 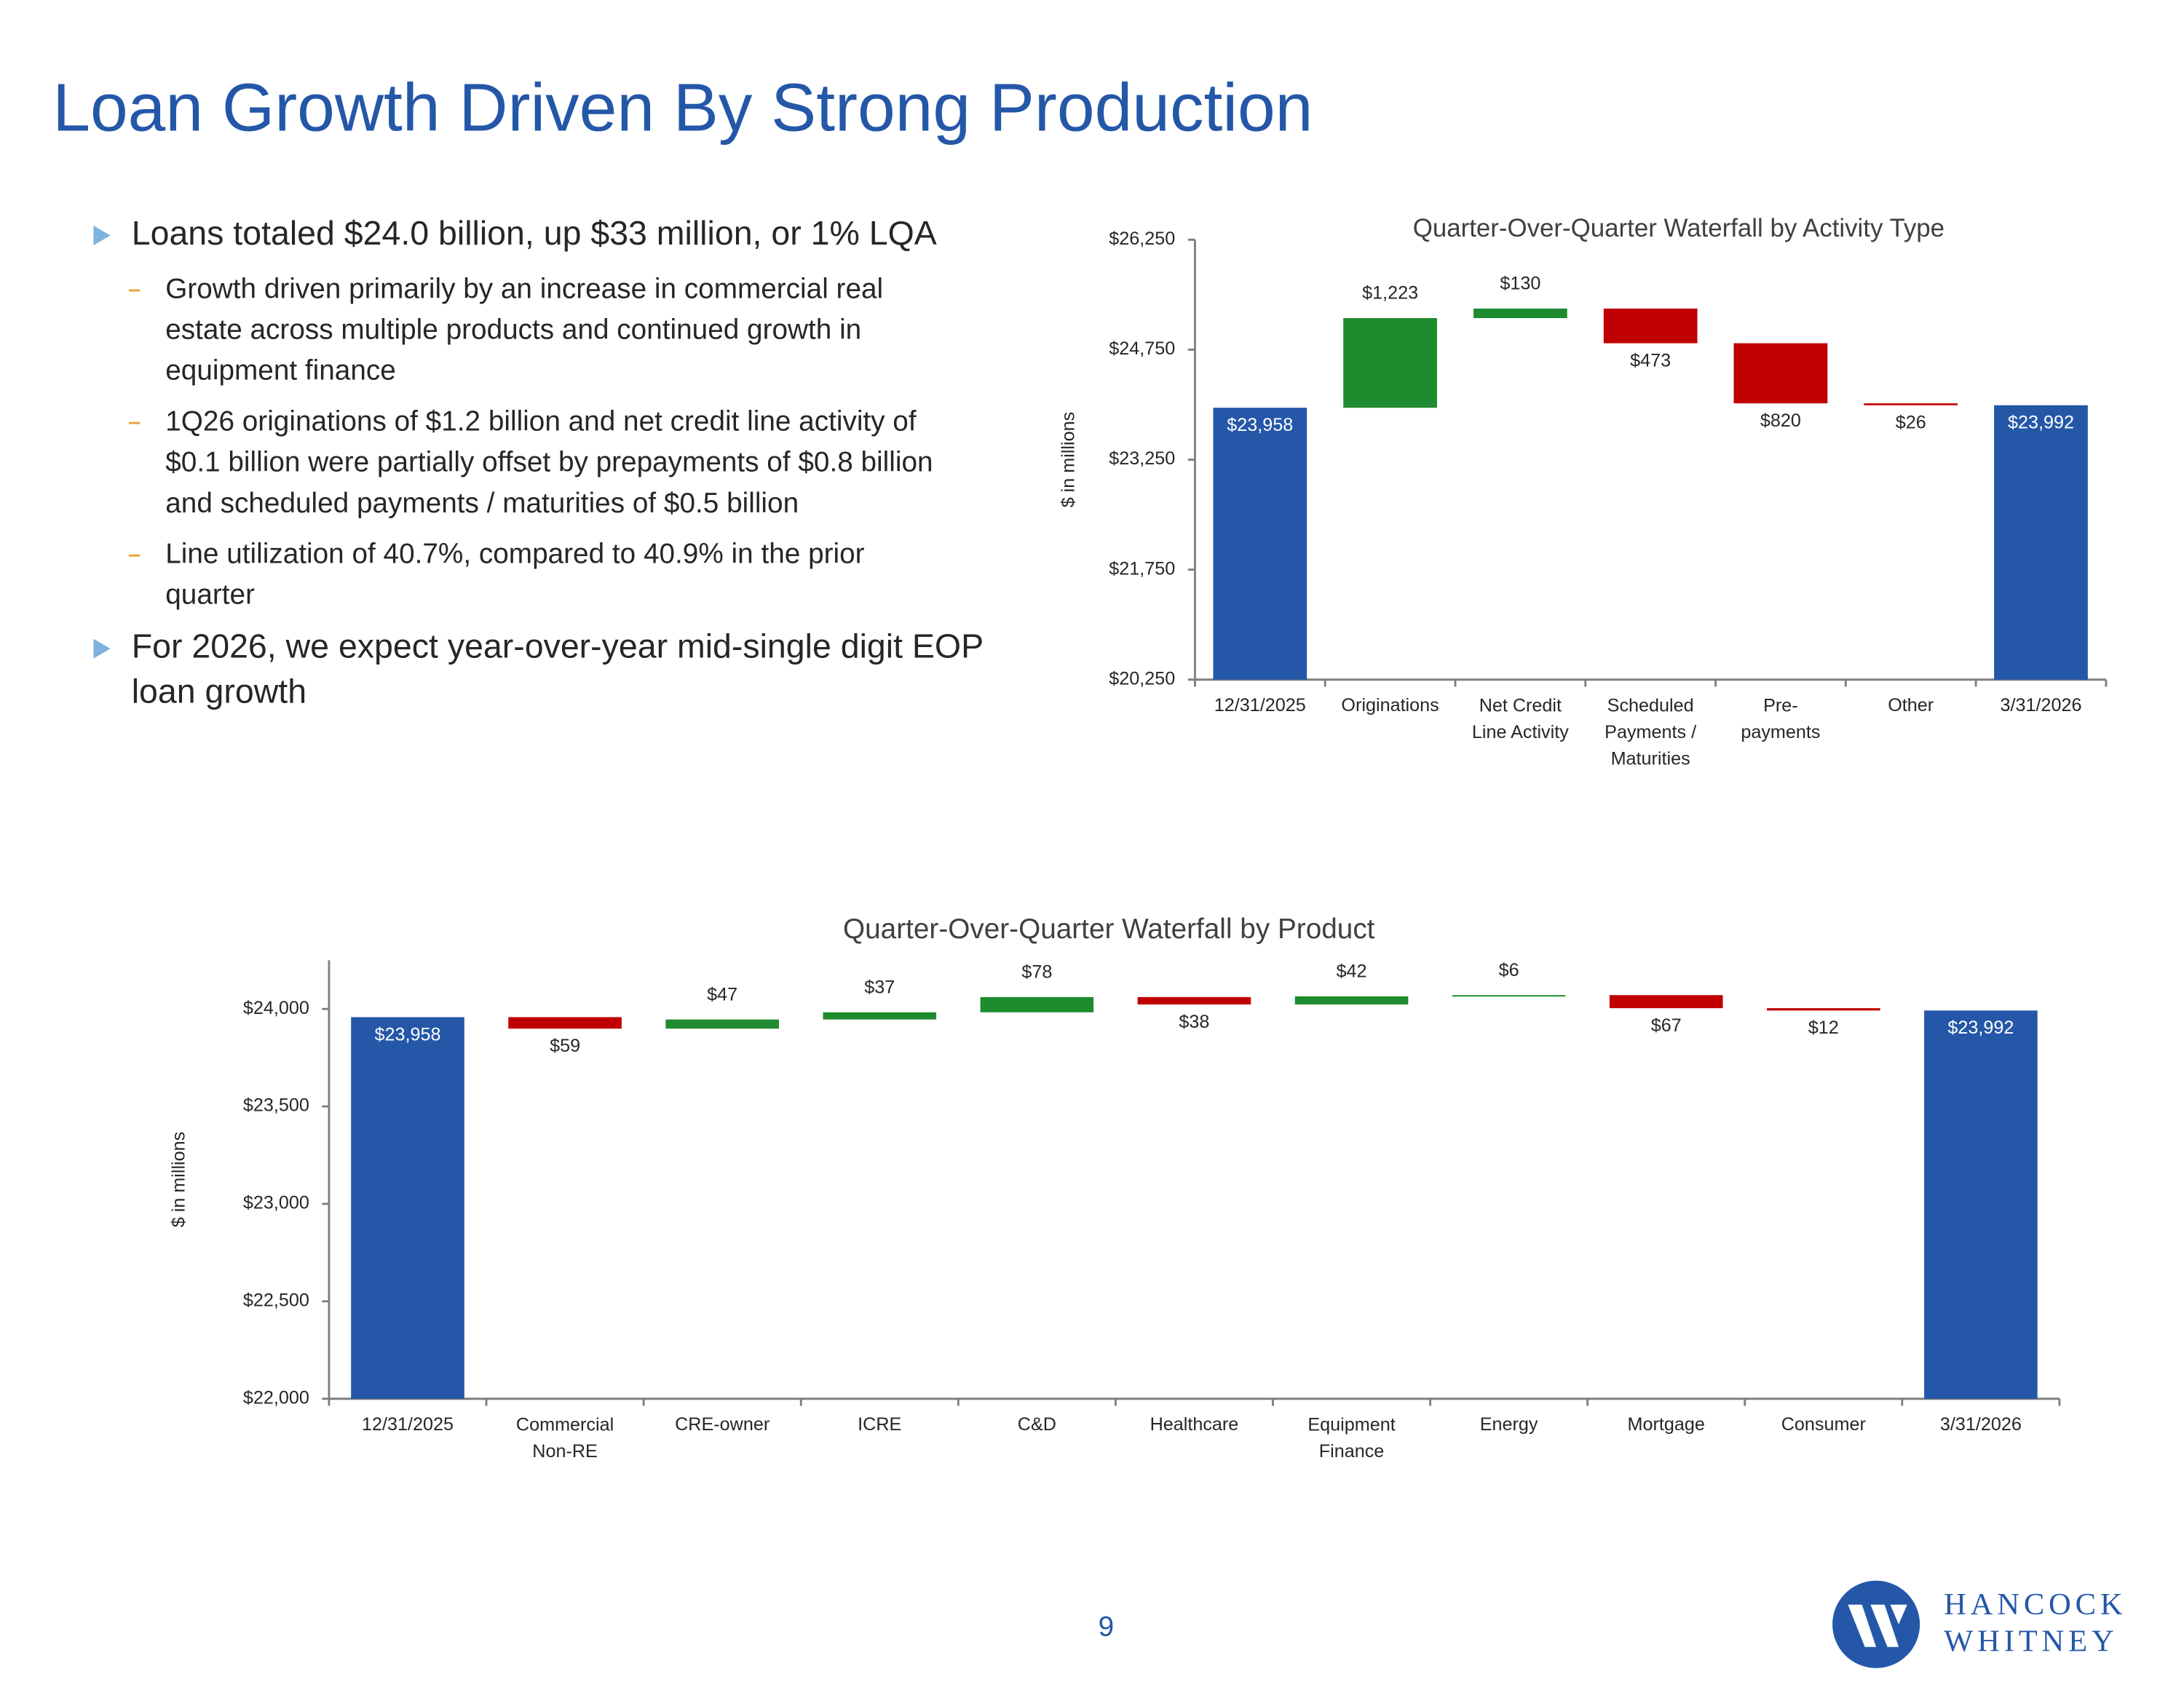 I want to click on sub-bullet-text: quarter, so click(x=210, y=595).